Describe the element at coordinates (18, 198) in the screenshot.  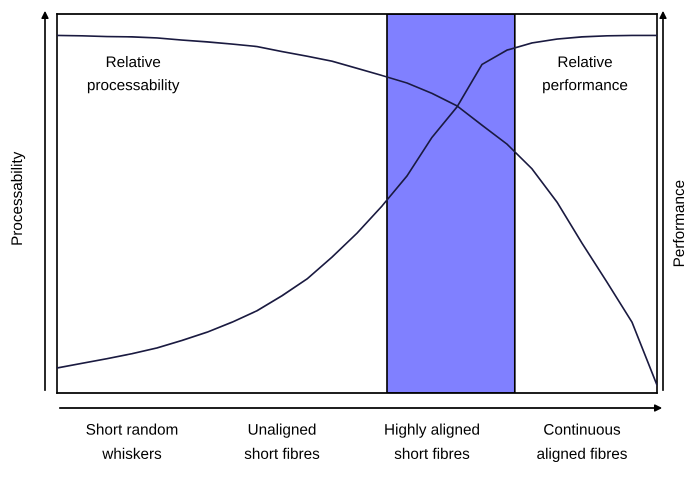
I see `y-axis-title: Processability` at that location.